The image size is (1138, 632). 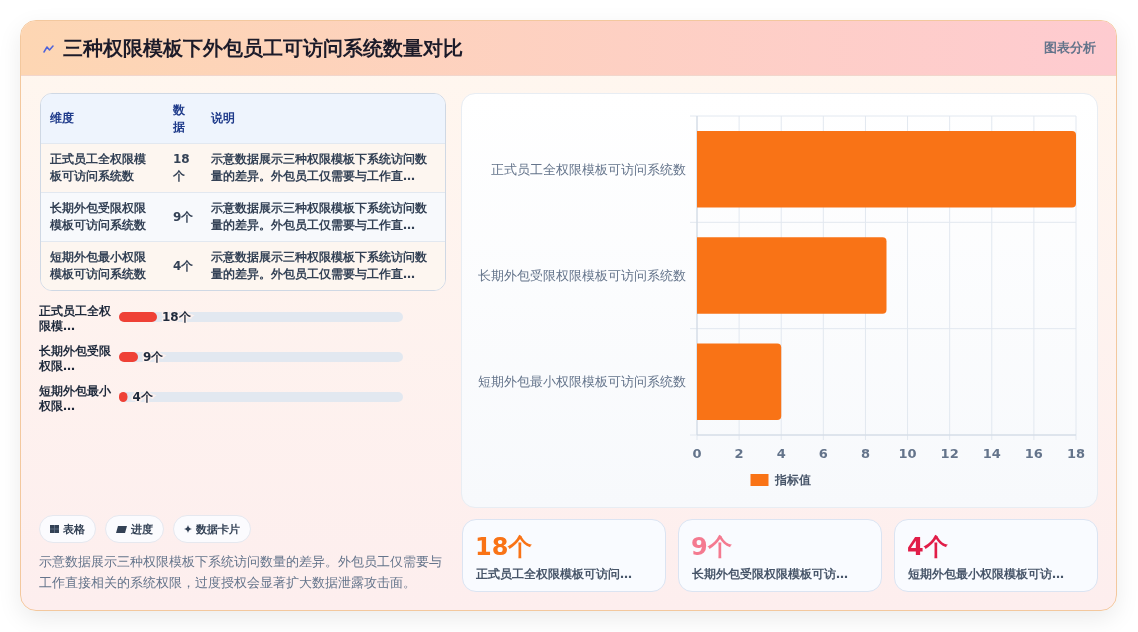 What do you see at coordinates (781, 453) in the screenshot?
I see `x-tick-label: 4` at bounding box center [781, 453].